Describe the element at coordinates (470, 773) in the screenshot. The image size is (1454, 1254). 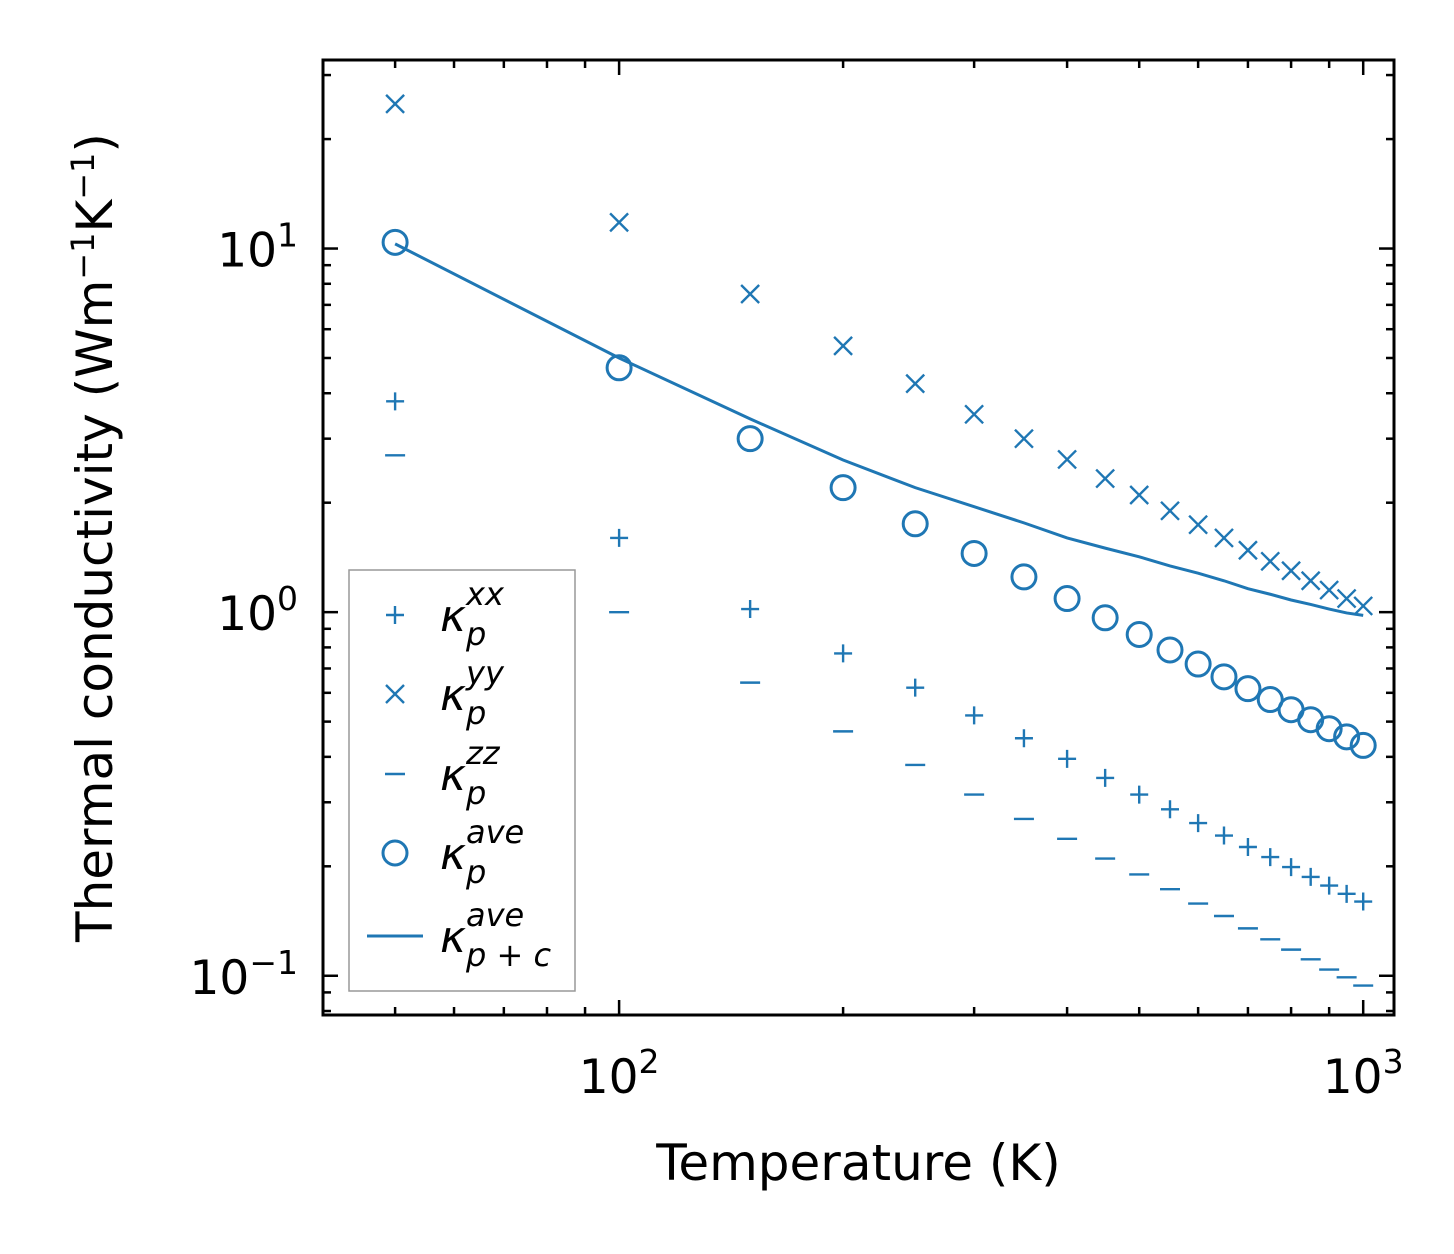
I see `legend-label-kappa_p_zz: κzz p` at that location.